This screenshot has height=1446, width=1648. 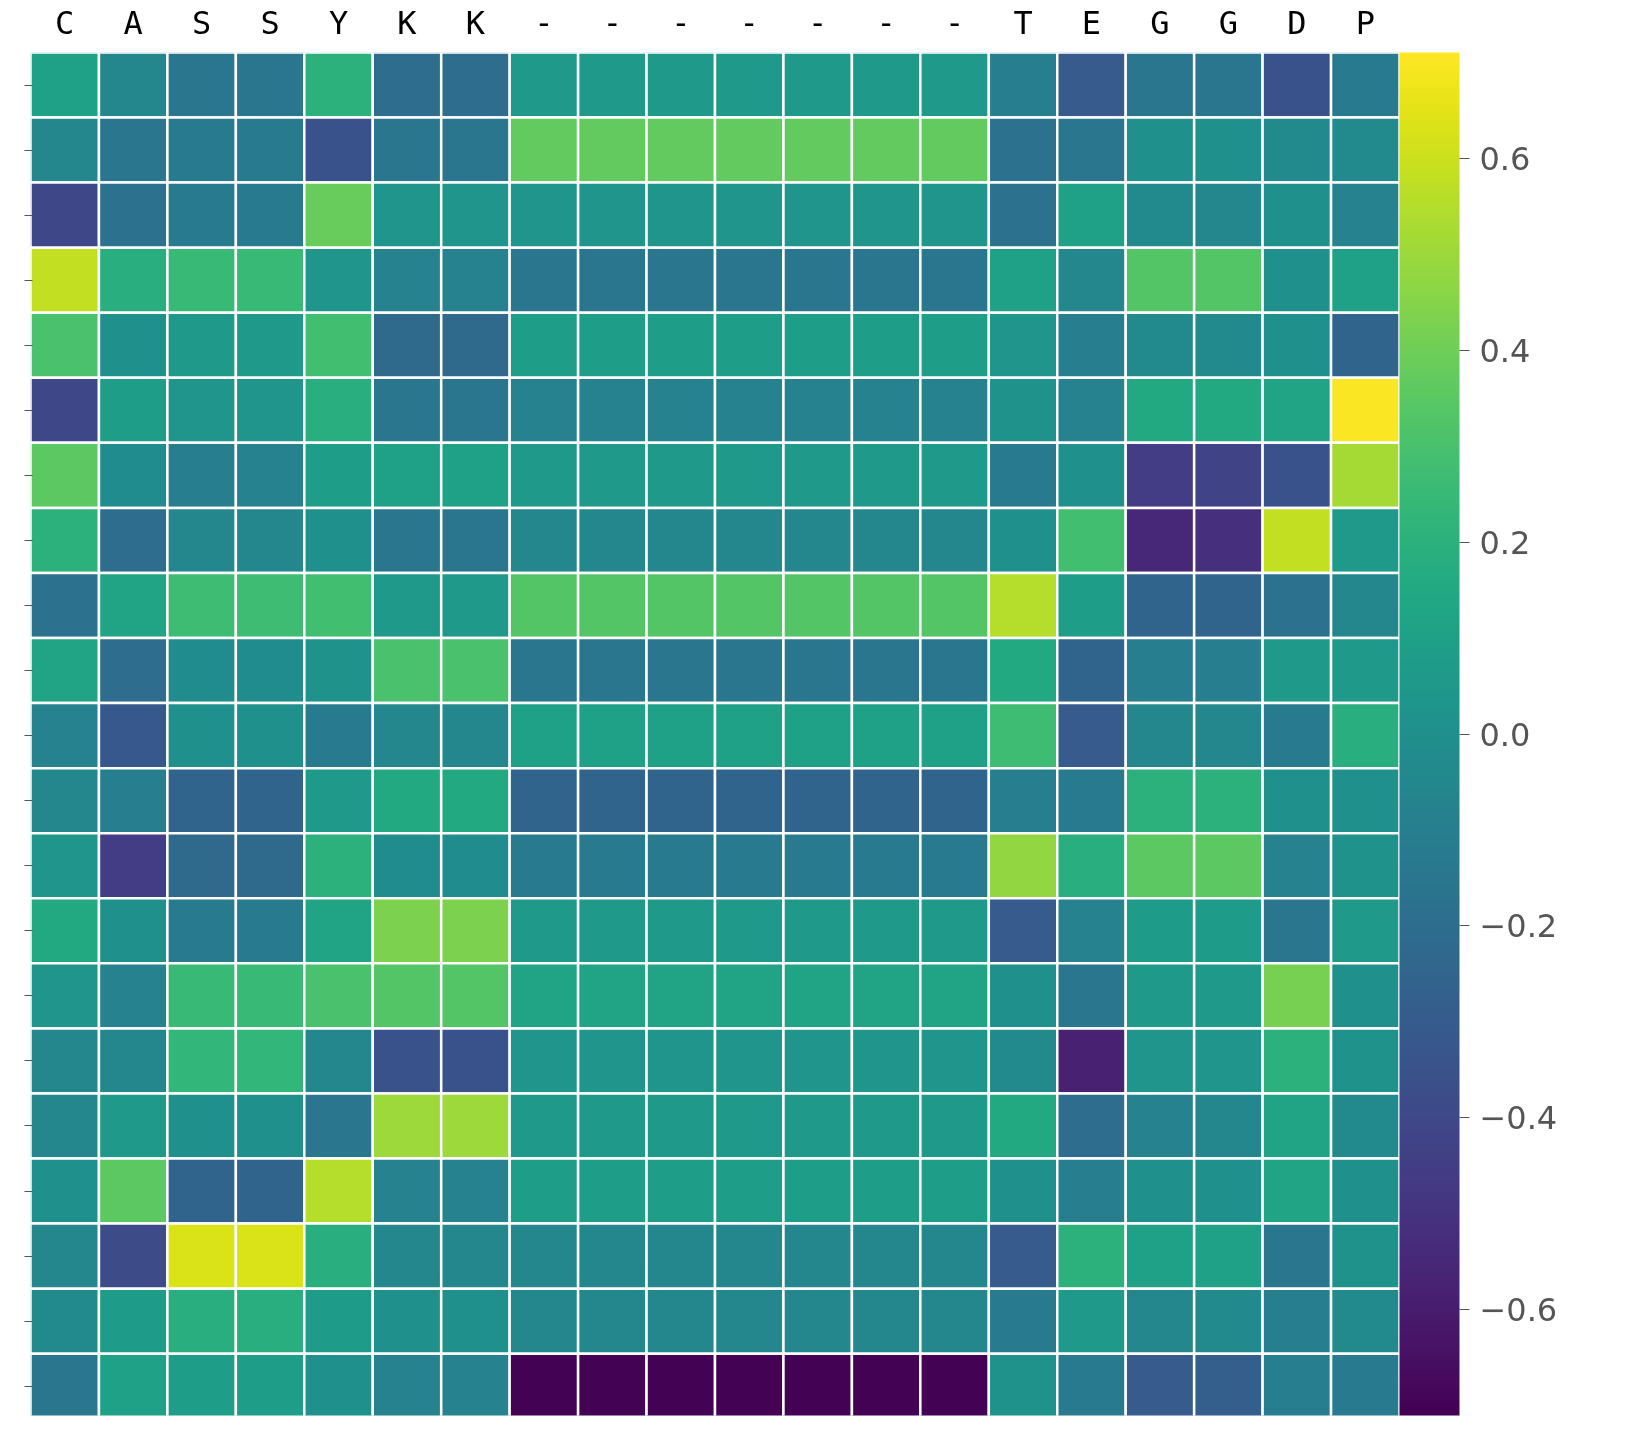 What do you see at coordinates (1505, 542) in the screenshot?
I see `color-bar-label: 0.2` at bounding box center [1505, 542].